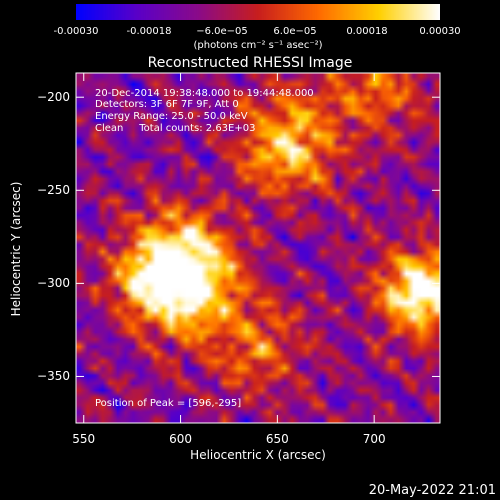 The width and height of the screenshot is (500, 500). Describe the element at coordinates (222, 31) in the screenshot. I see `colorbar-tick-label: −6.0e−05` at that location.